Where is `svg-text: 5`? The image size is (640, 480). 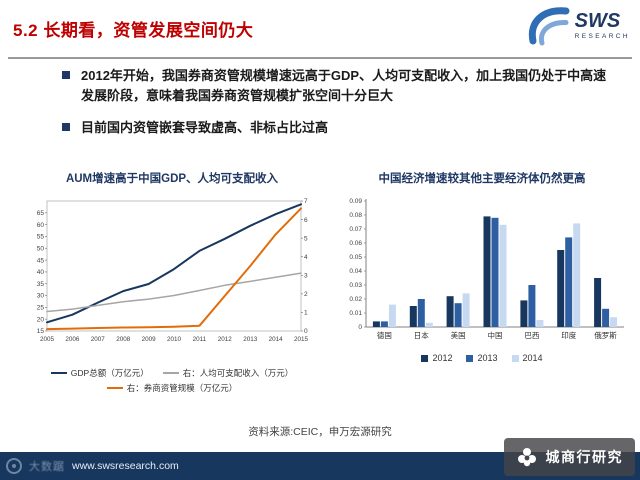
svg-text: 5 is located at coordinates (306, 238).